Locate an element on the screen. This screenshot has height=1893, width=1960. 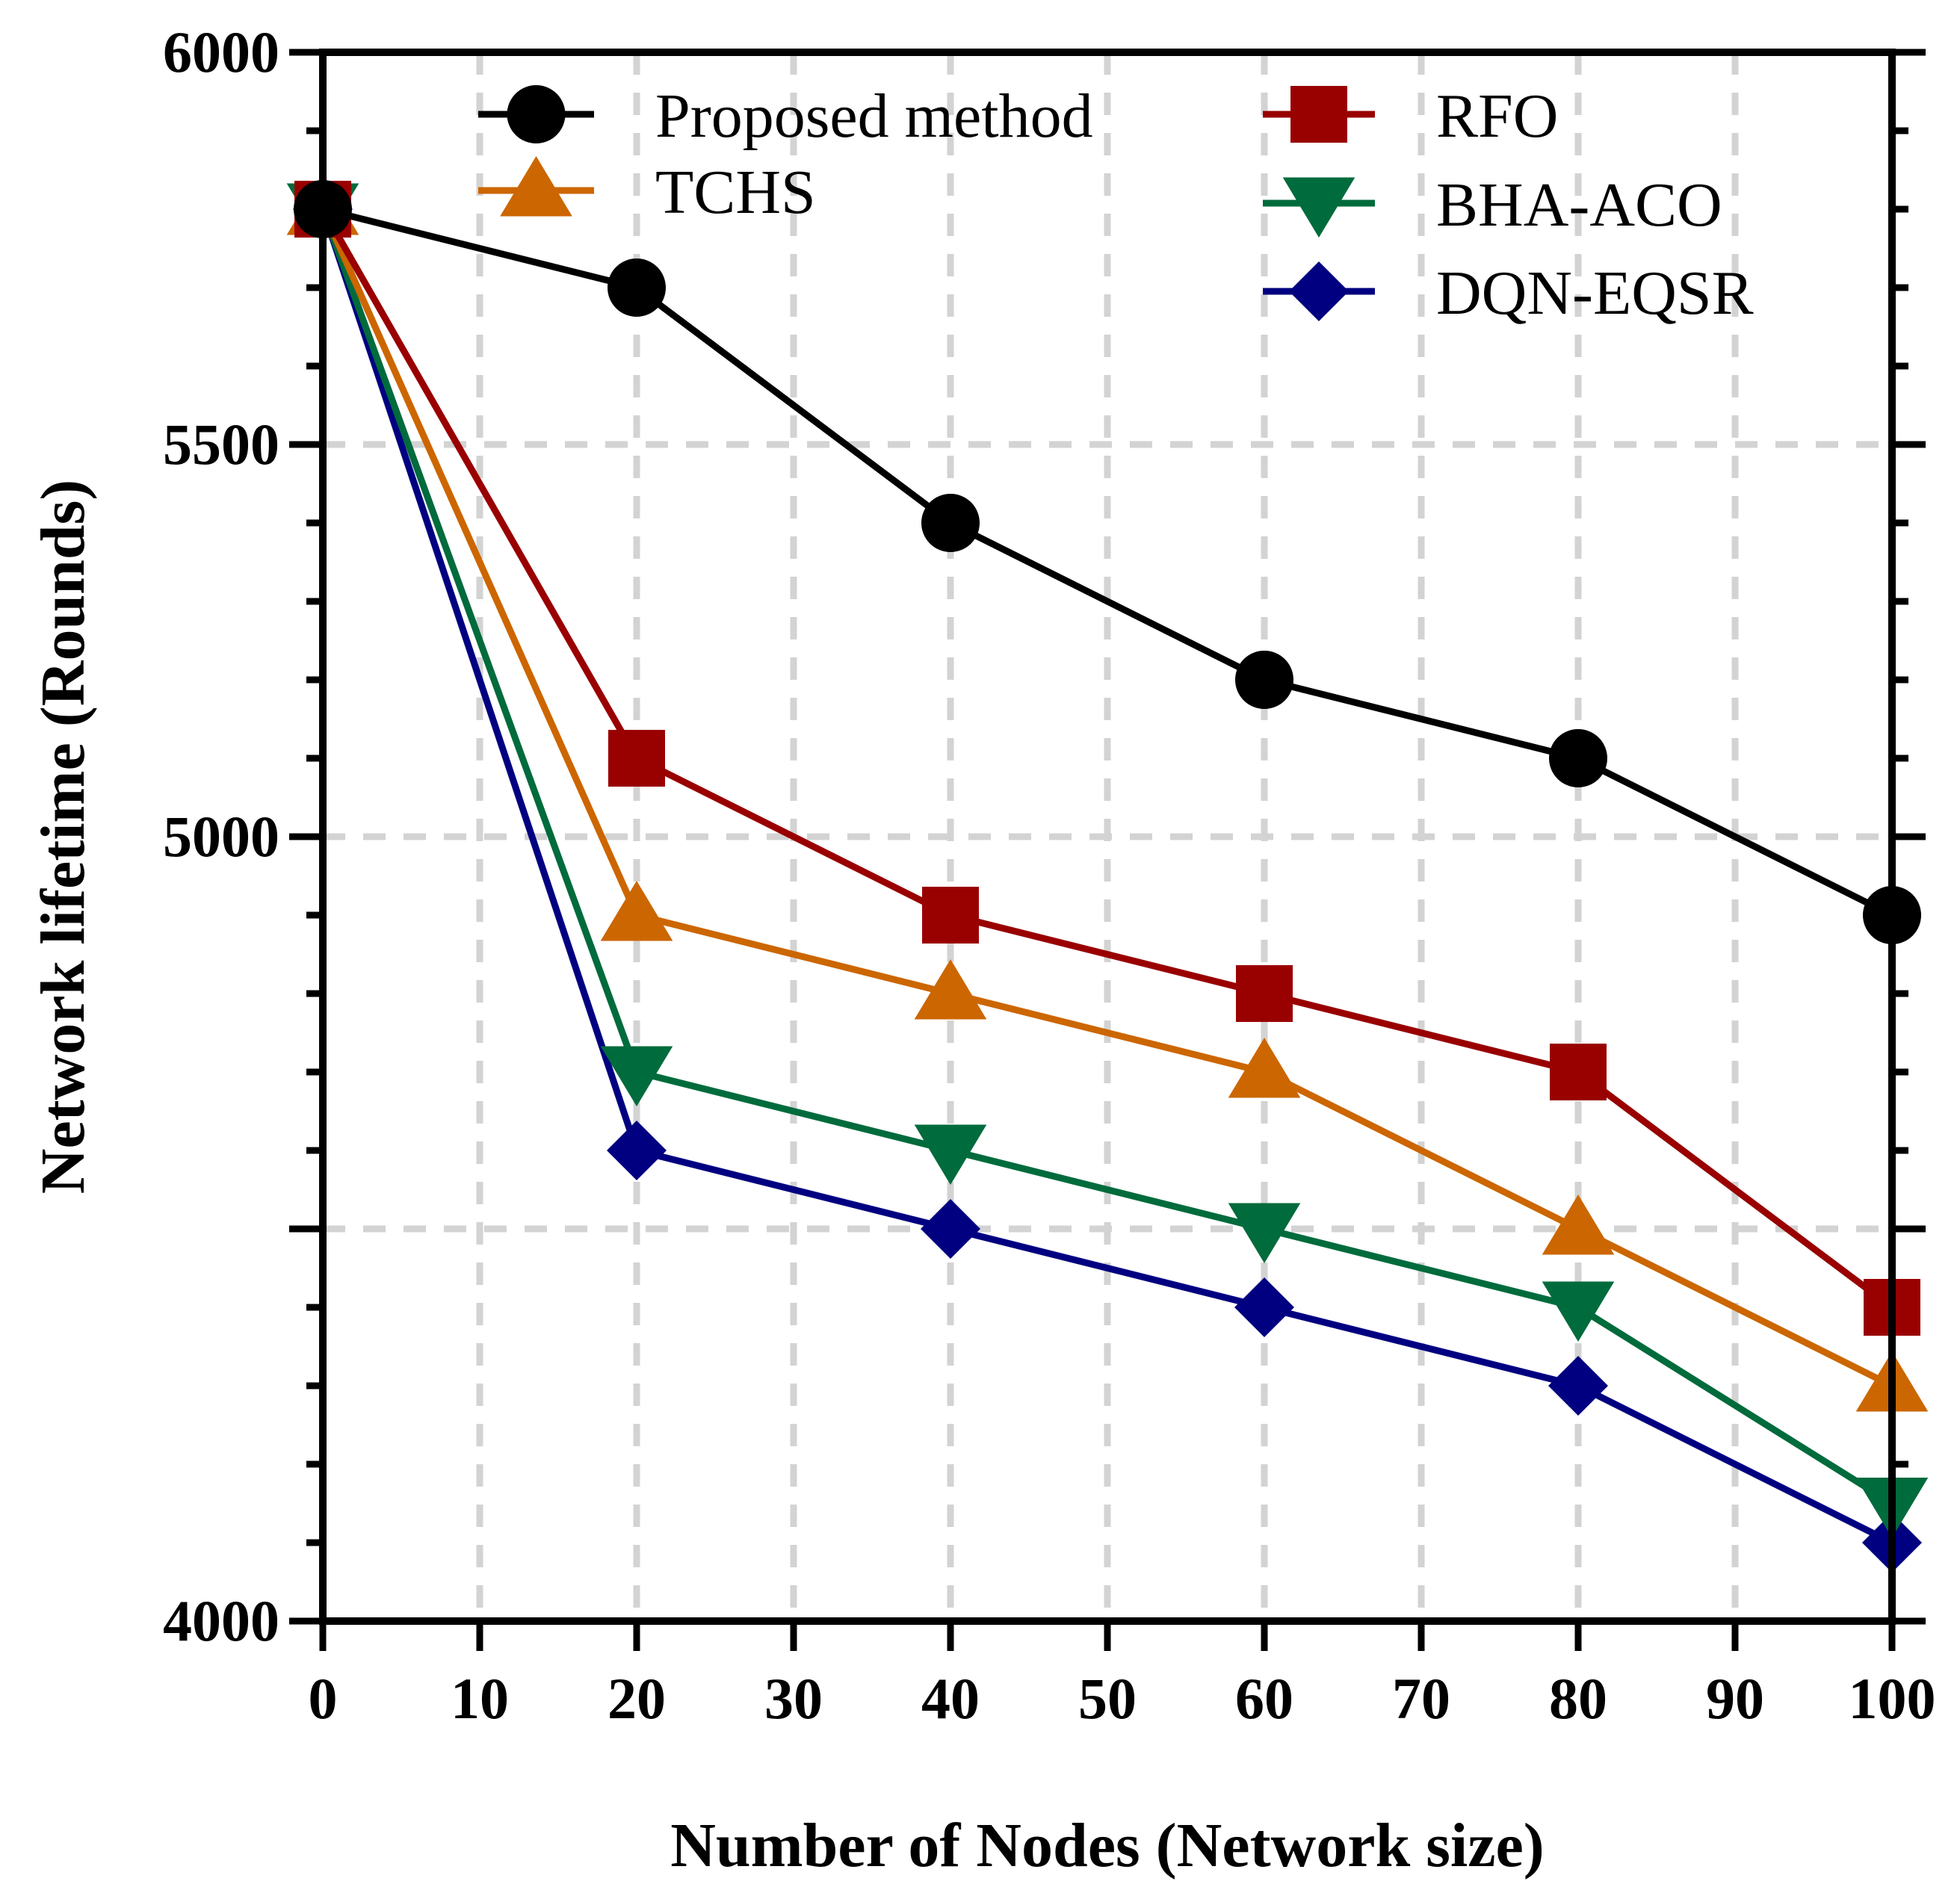
legend-label: TCHS is located at coordinates (735, 192).